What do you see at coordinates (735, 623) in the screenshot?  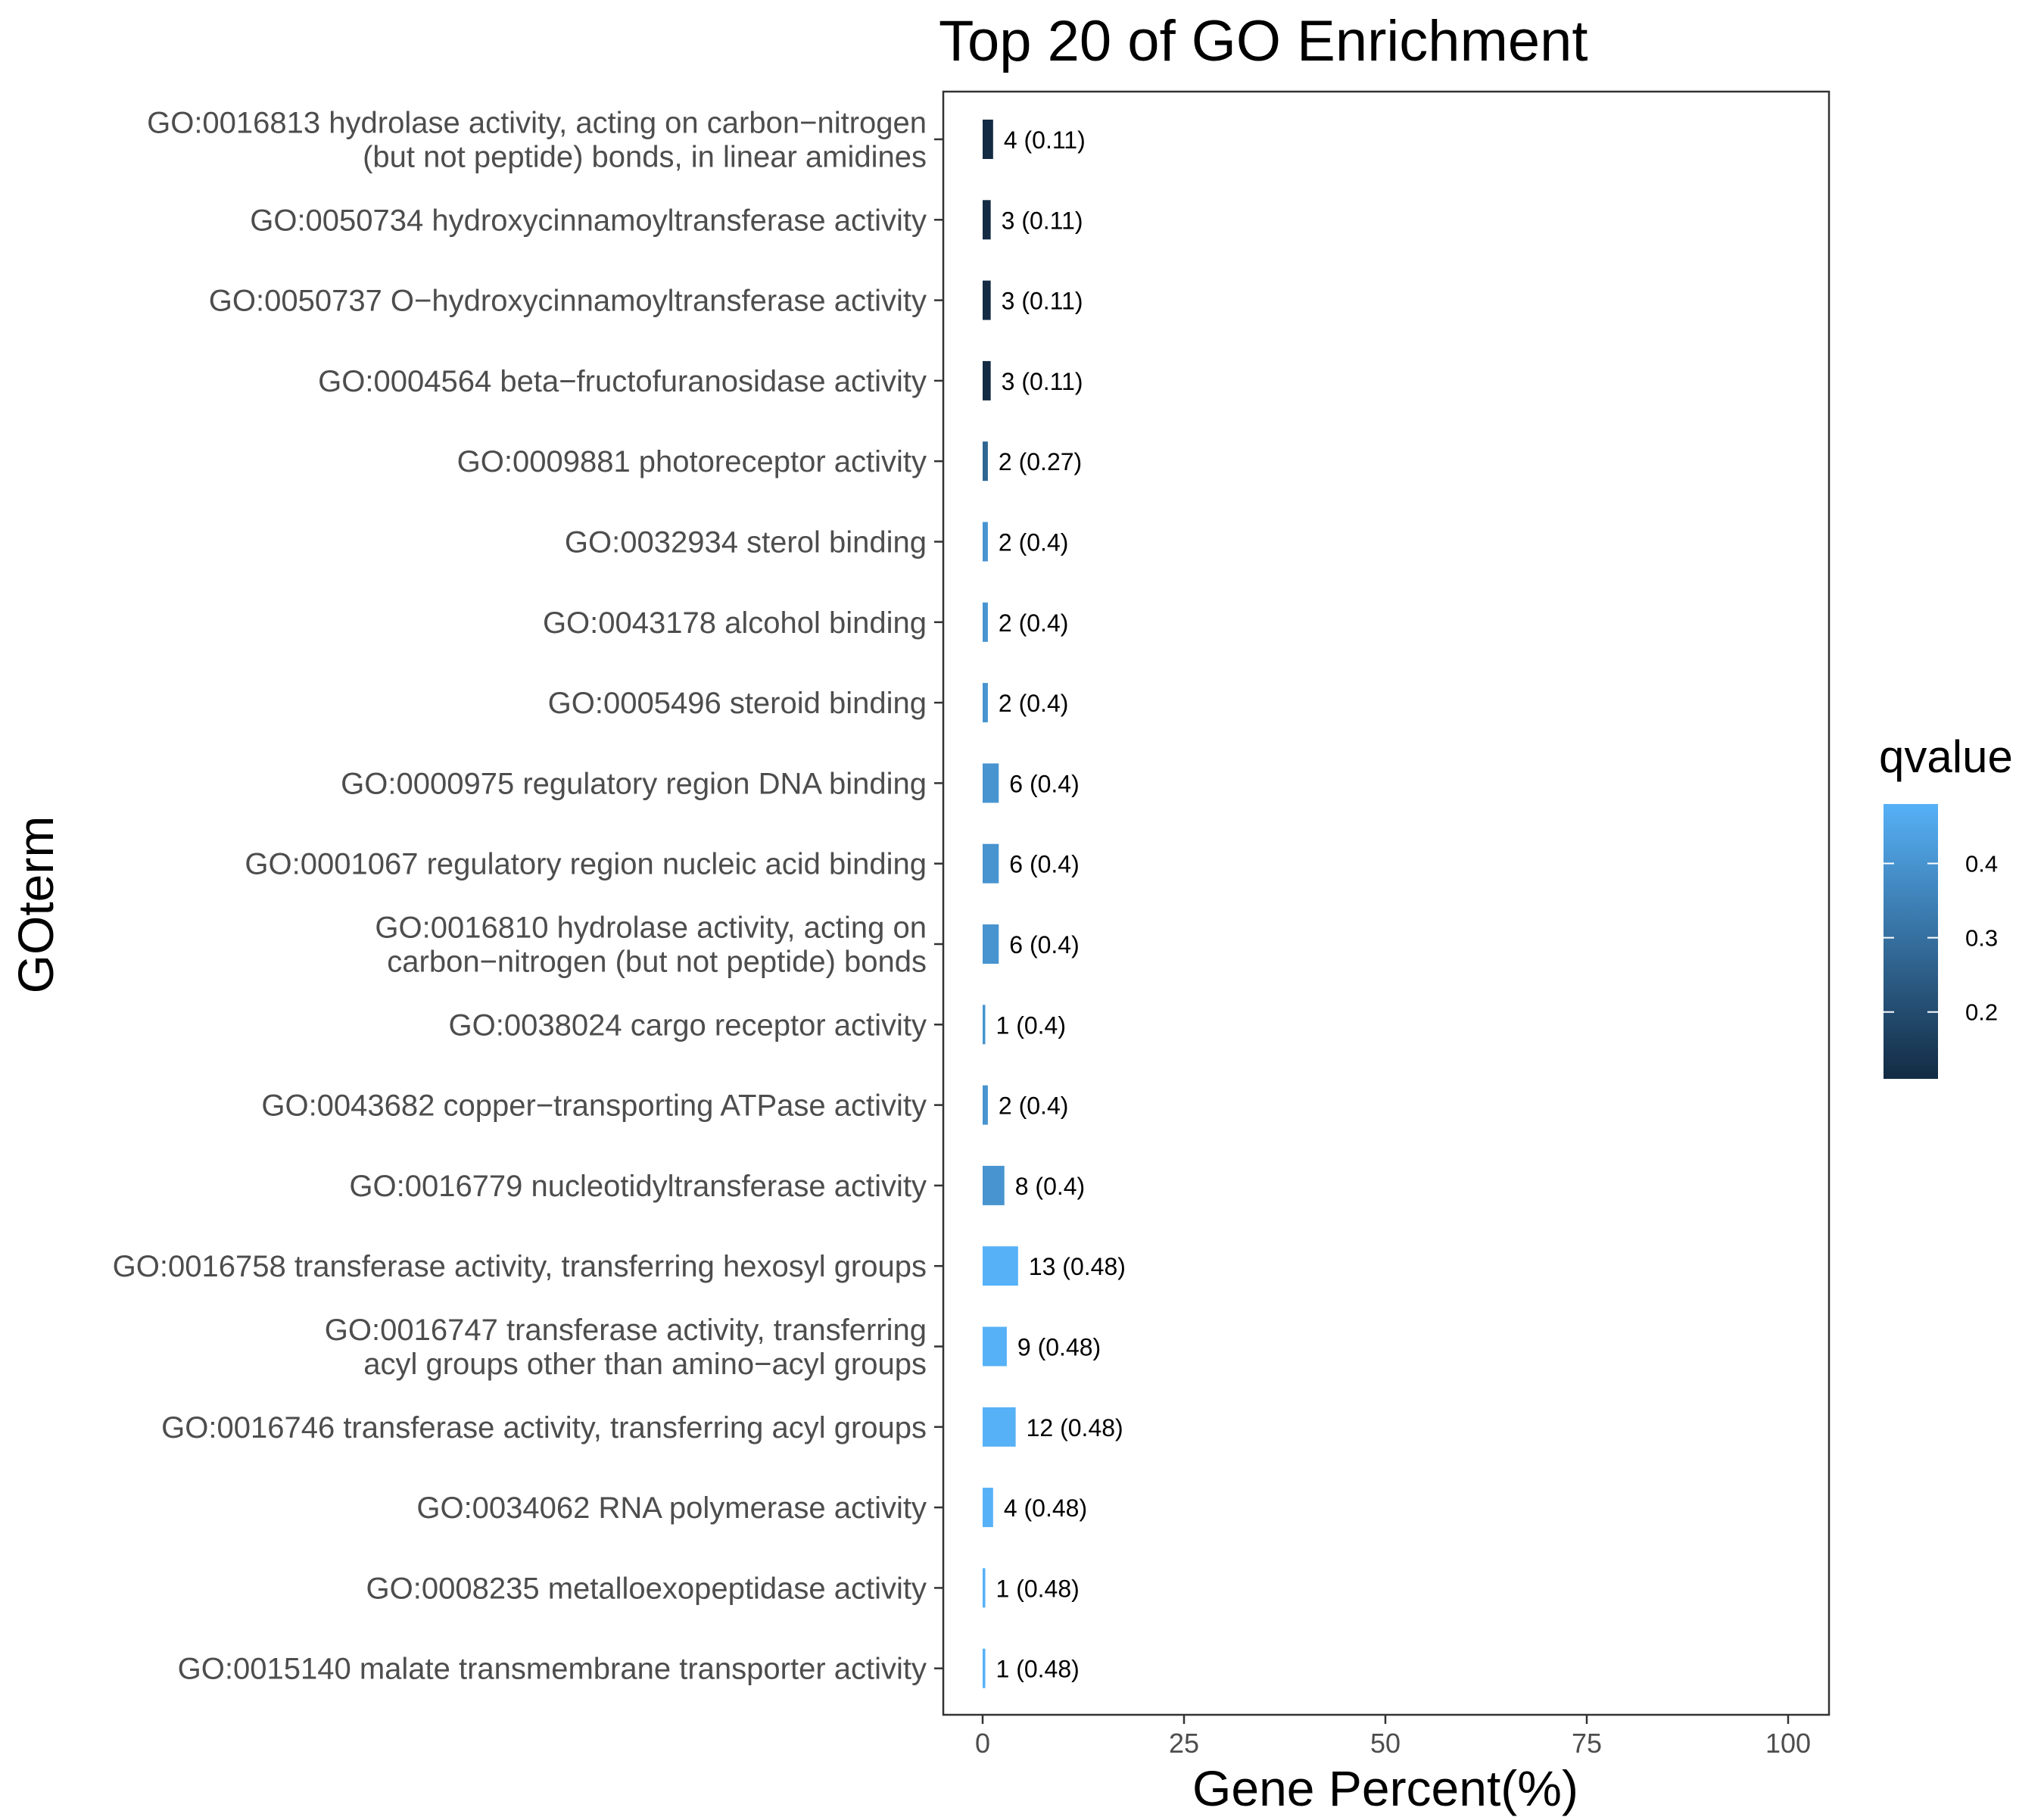 I see `y-tick-label: GO:0043178 alcohol binding` at bounding box center [735, 623].